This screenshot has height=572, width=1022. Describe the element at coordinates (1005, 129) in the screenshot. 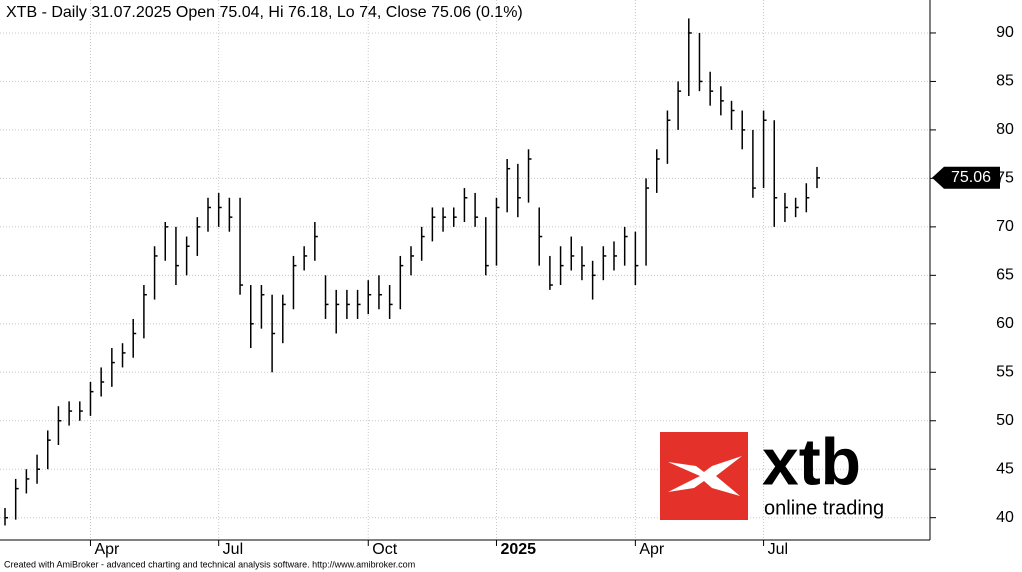

I see `y-tick-label: 80` at that location.